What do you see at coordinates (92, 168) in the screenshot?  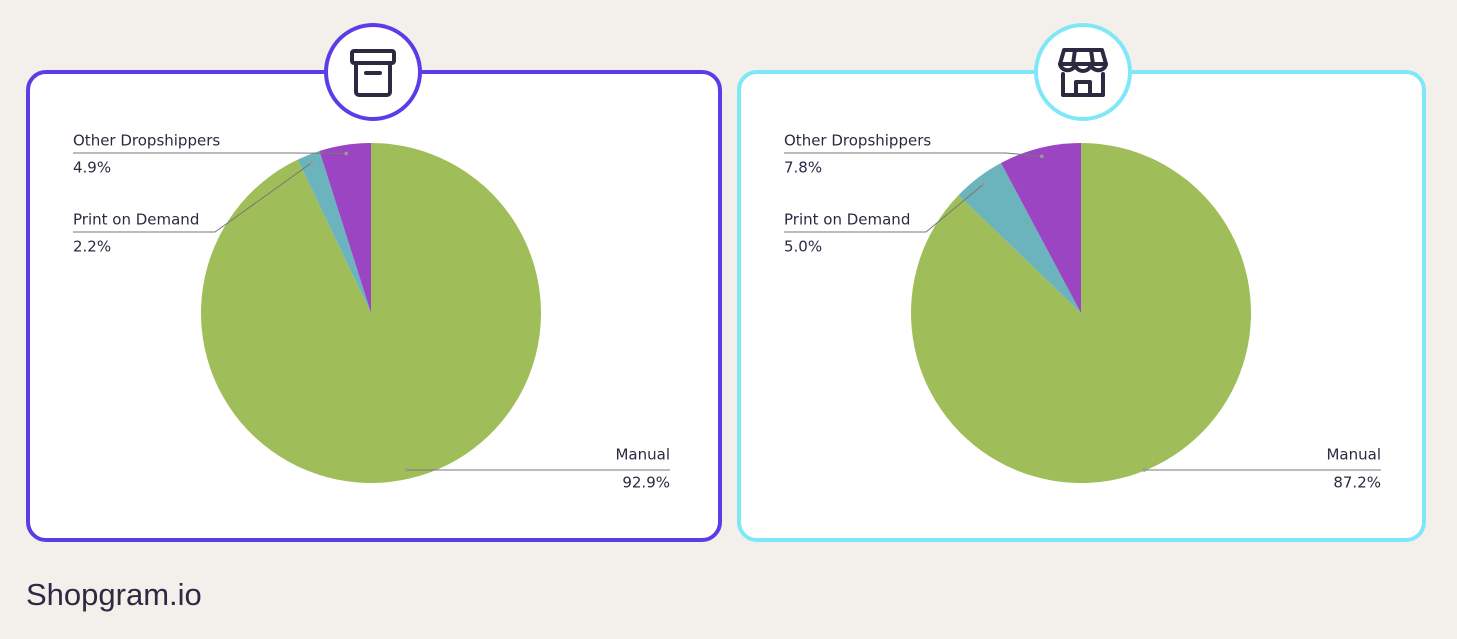 I see `value-label: 4.9%` at bounding box center [92, 168].